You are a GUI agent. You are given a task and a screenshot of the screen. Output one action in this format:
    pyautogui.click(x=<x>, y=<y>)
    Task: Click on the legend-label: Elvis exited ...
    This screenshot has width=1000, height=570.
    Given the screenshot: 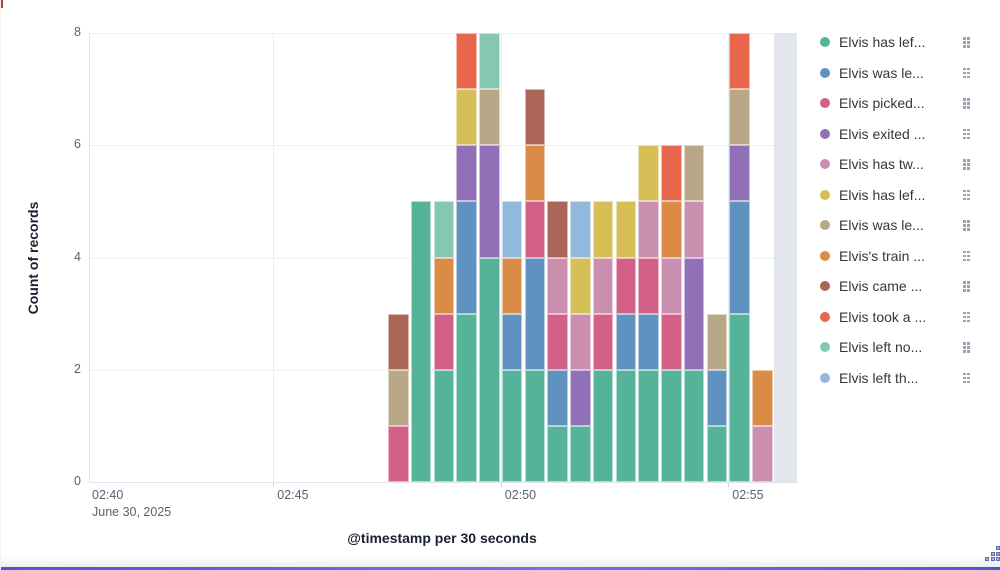 What is the action you would take?
    pyautogui.click(x=882, y=133)
    